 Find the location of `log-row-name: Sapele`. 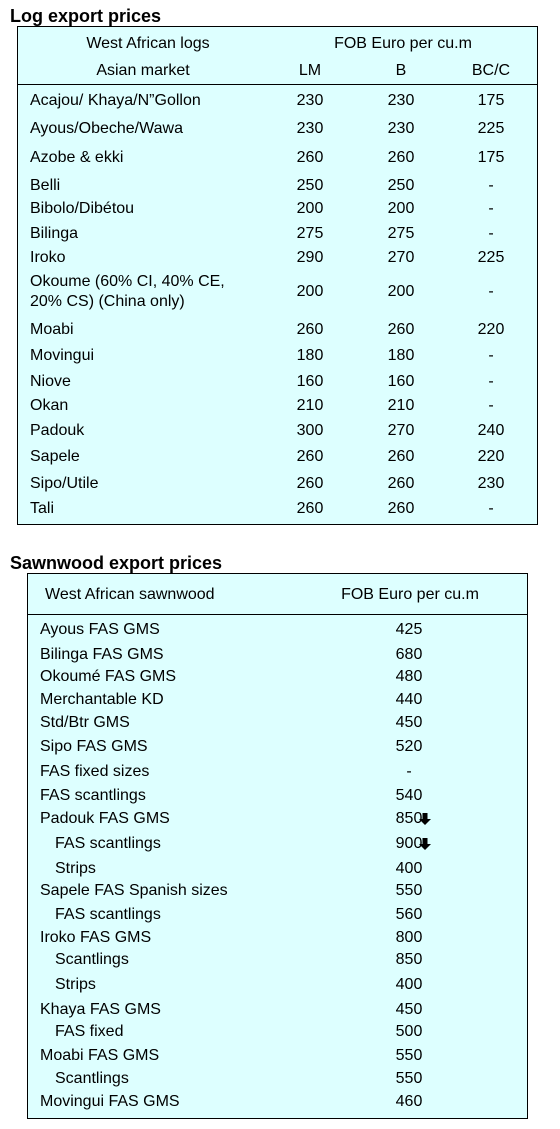

log-row-name: Sapele is located at coordinates (55, 456).